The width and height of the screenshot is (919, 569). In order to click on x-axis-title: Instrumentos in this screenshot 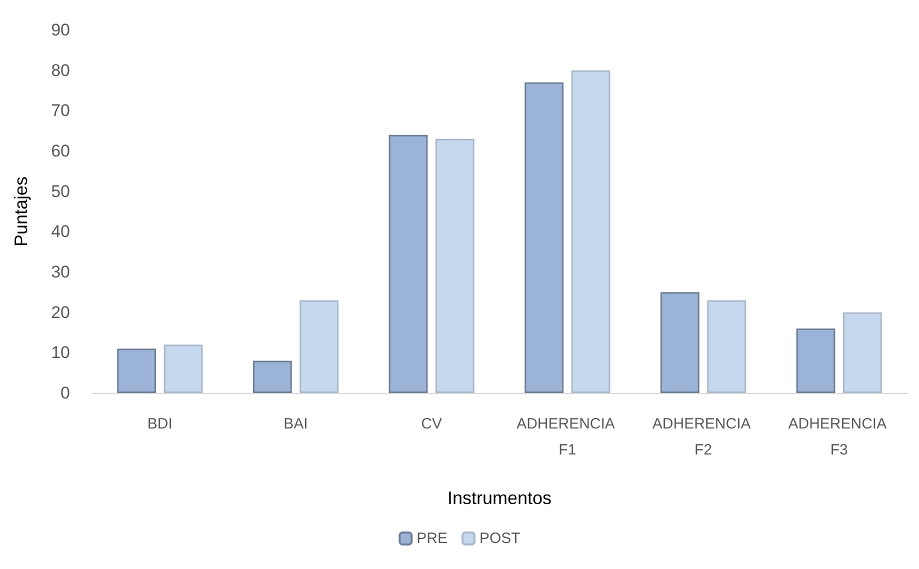, I will do `click(499, 498)`.